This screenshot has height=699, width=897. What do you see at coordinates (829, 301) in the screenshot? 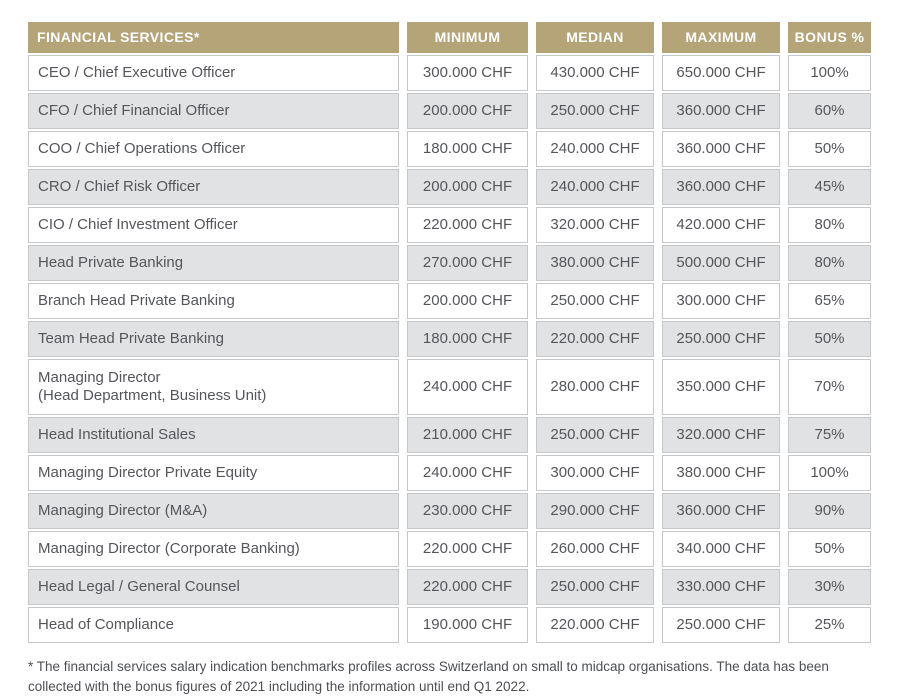
I see `cell-bonus: 65%` at bounding box center [829, 301].